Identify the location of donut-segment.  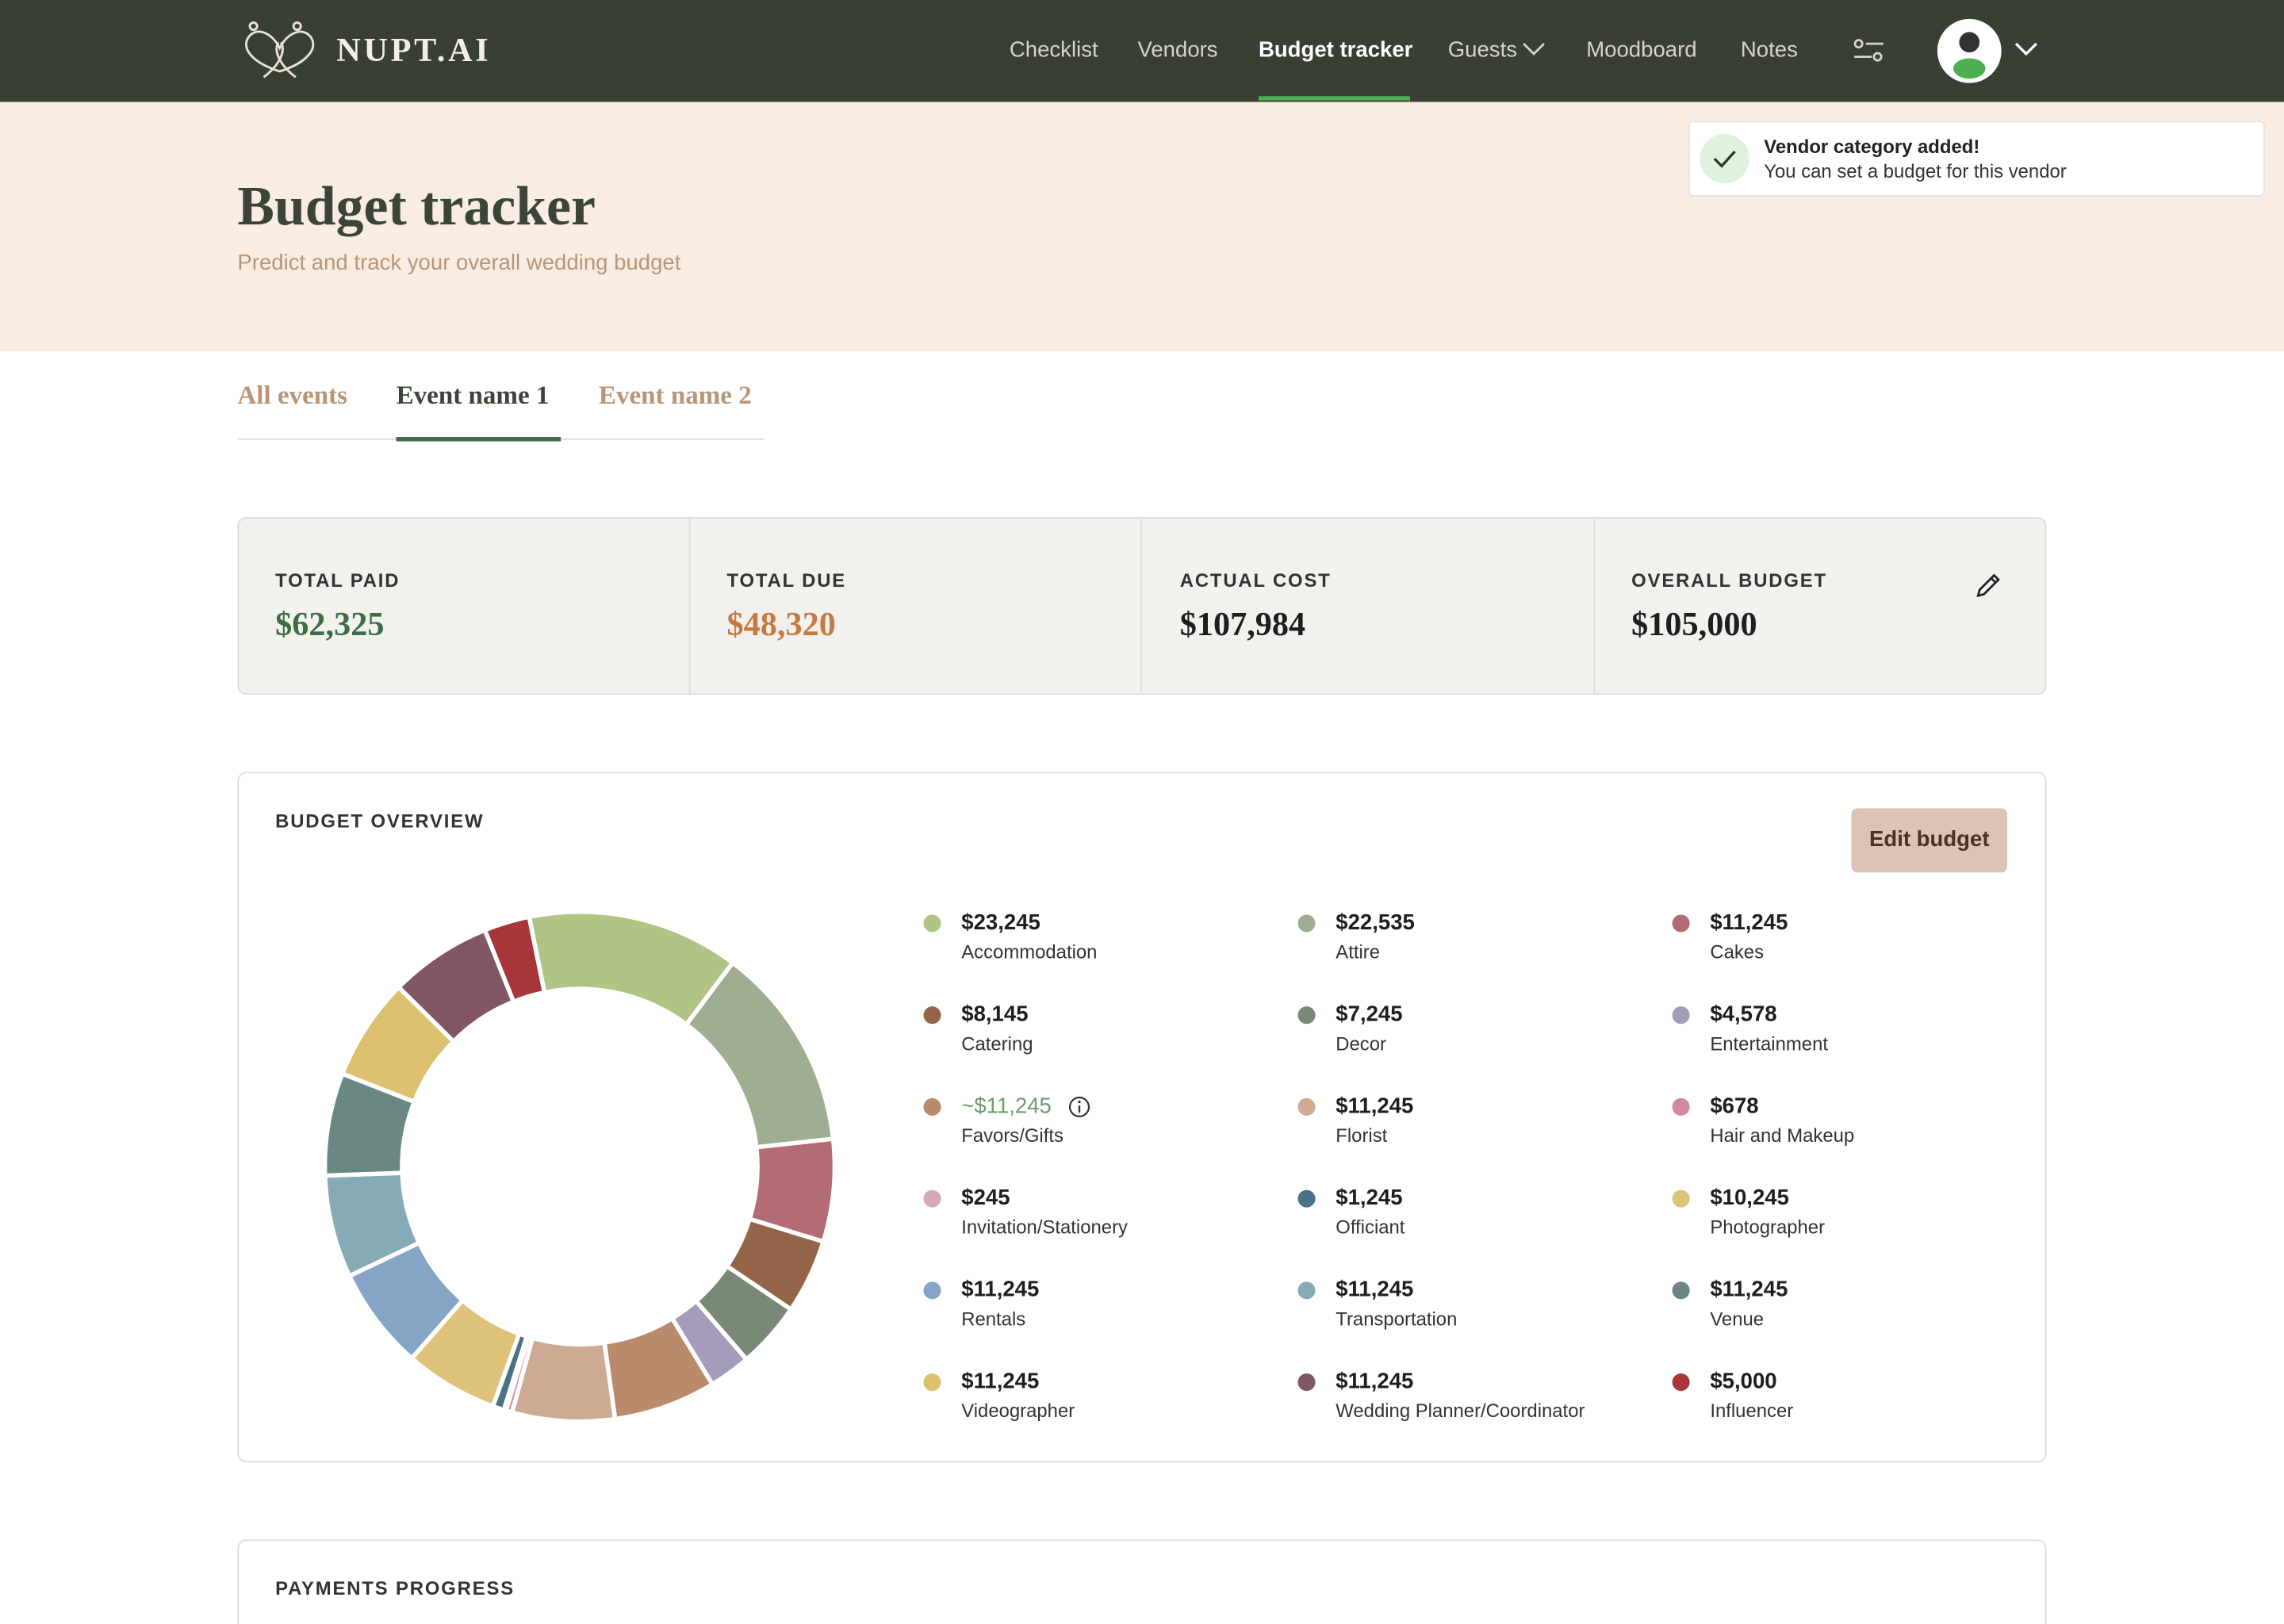
(514, 960).